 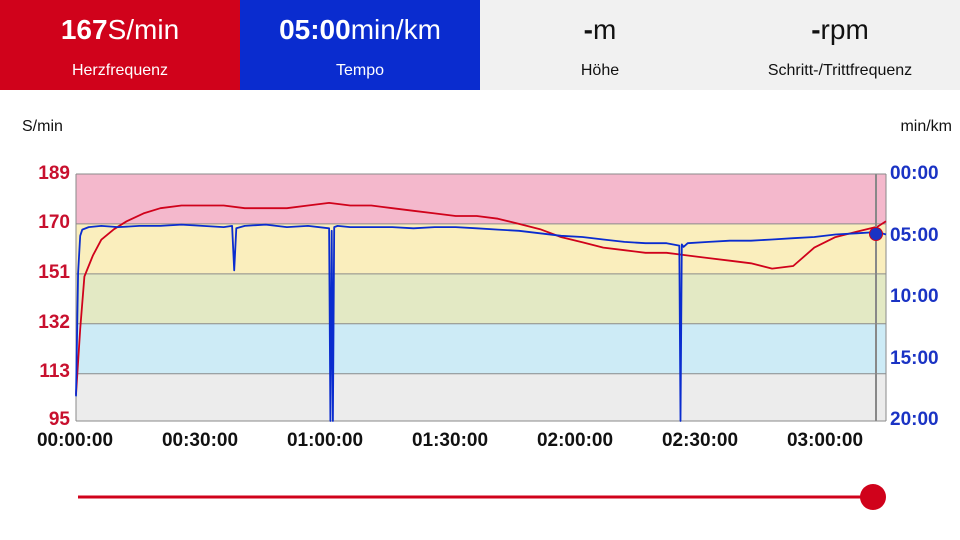 What do you see at coordinates (600, 29) in the screenshot?
I see `altitude-value: -m` at bounding box center [600, 29].